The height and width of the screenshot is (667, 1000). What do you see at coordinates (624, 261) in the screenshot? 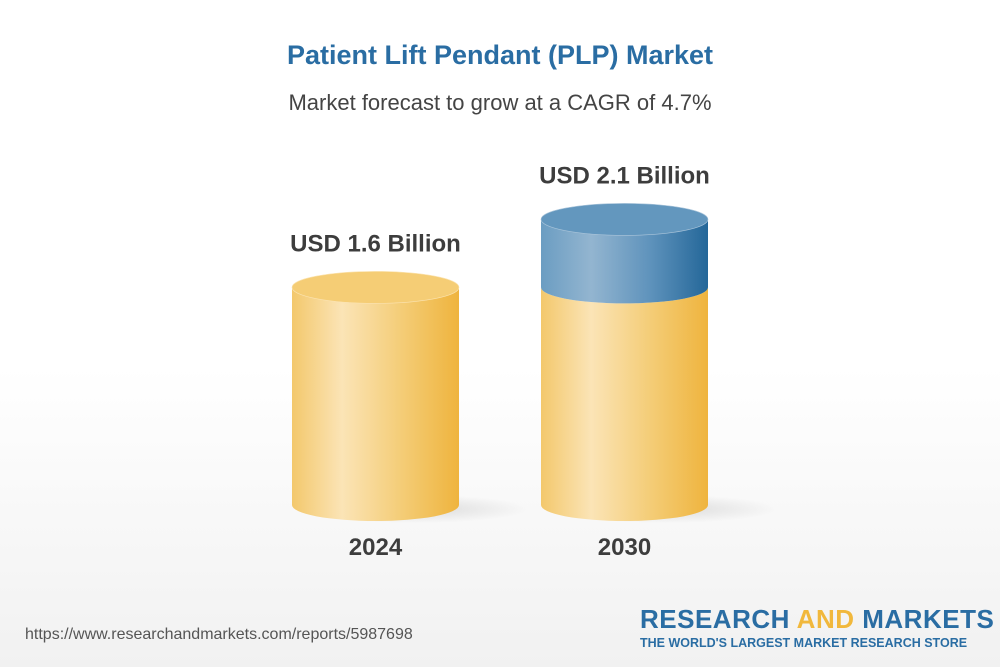
I see `bar-2030-growth` at bounding box center [624, 261].